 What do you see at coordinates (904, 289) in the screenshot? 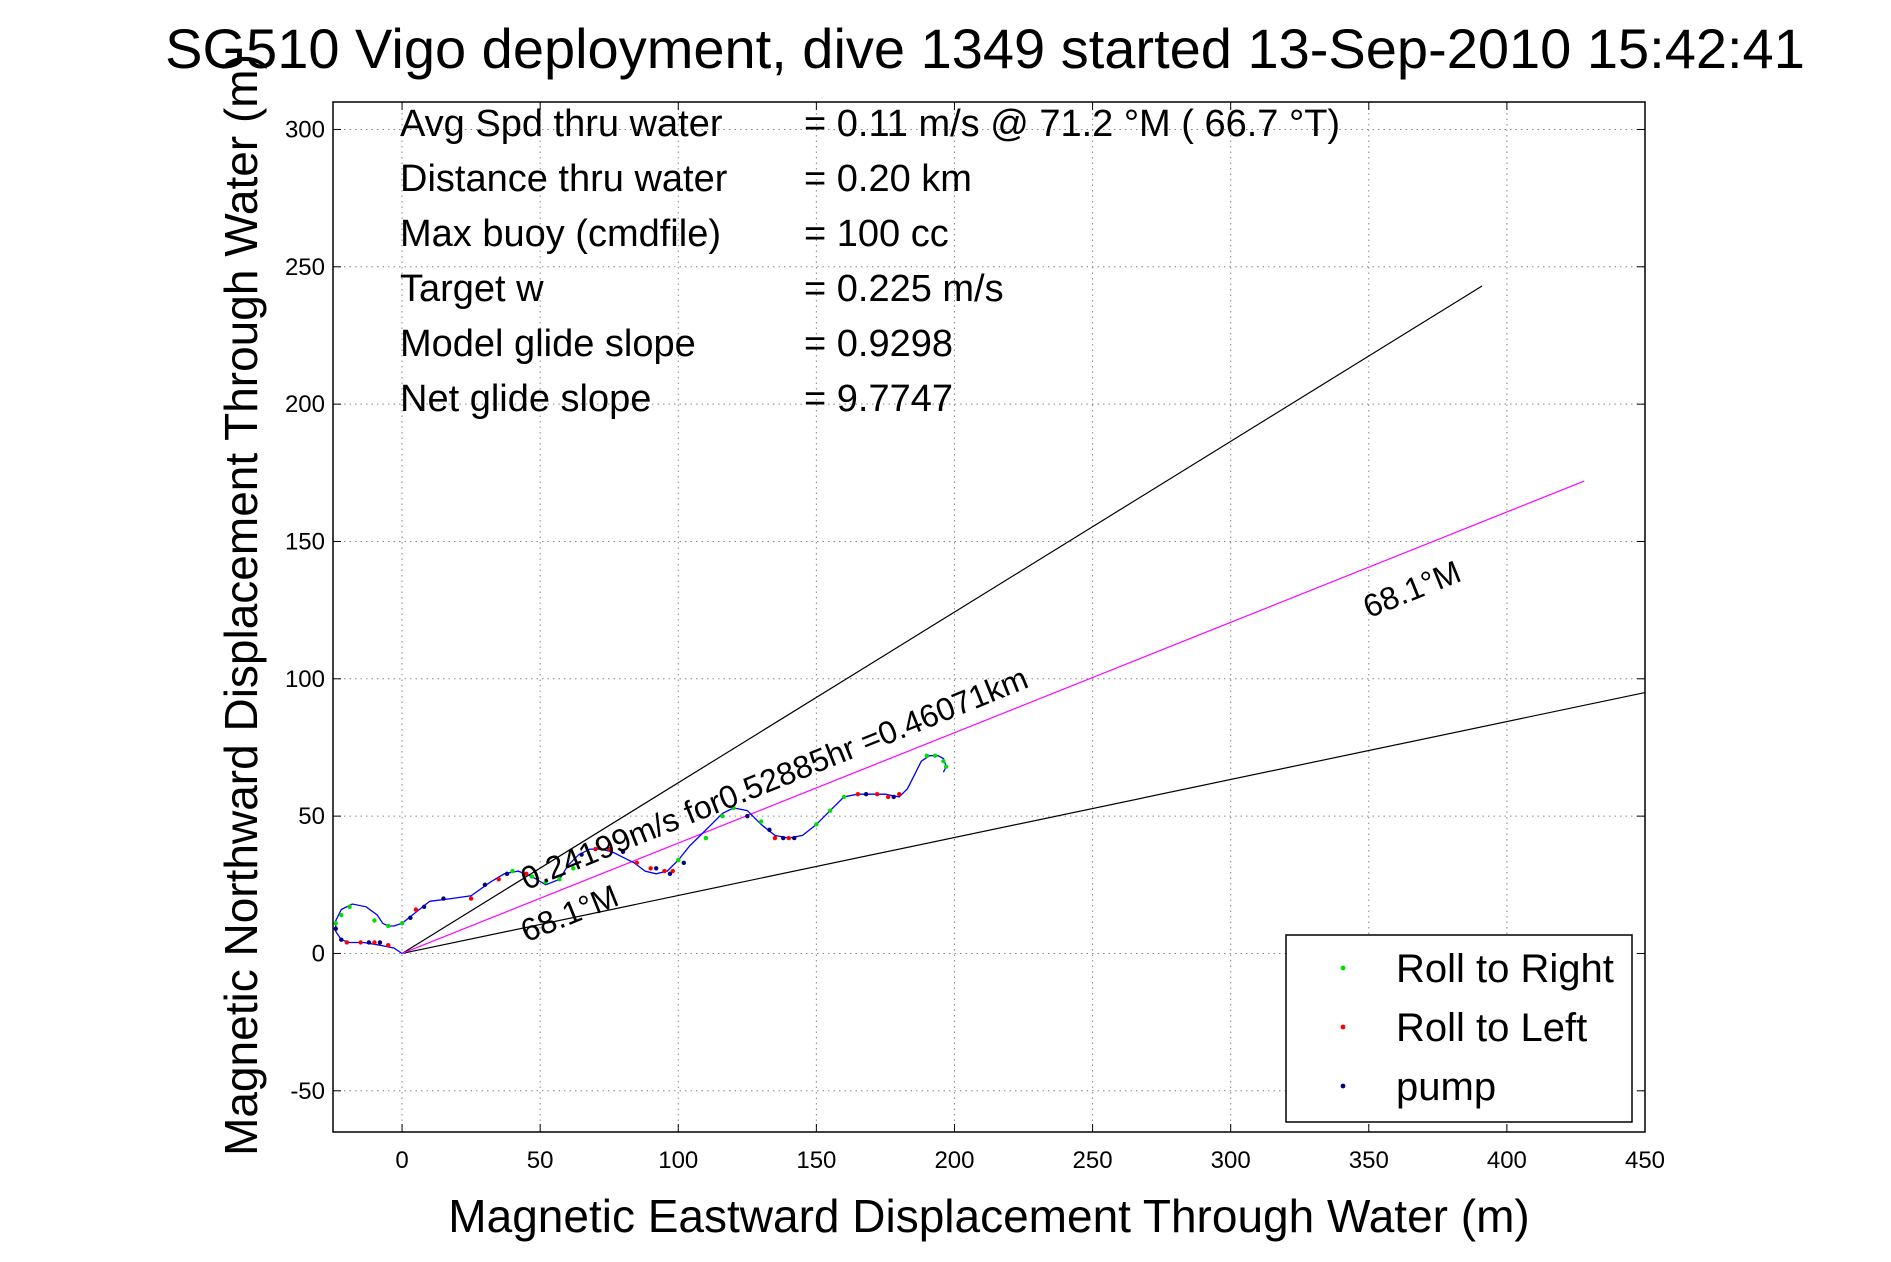
I see `stat-value: = 0.225 m/s` at bounding box center [904, 289].